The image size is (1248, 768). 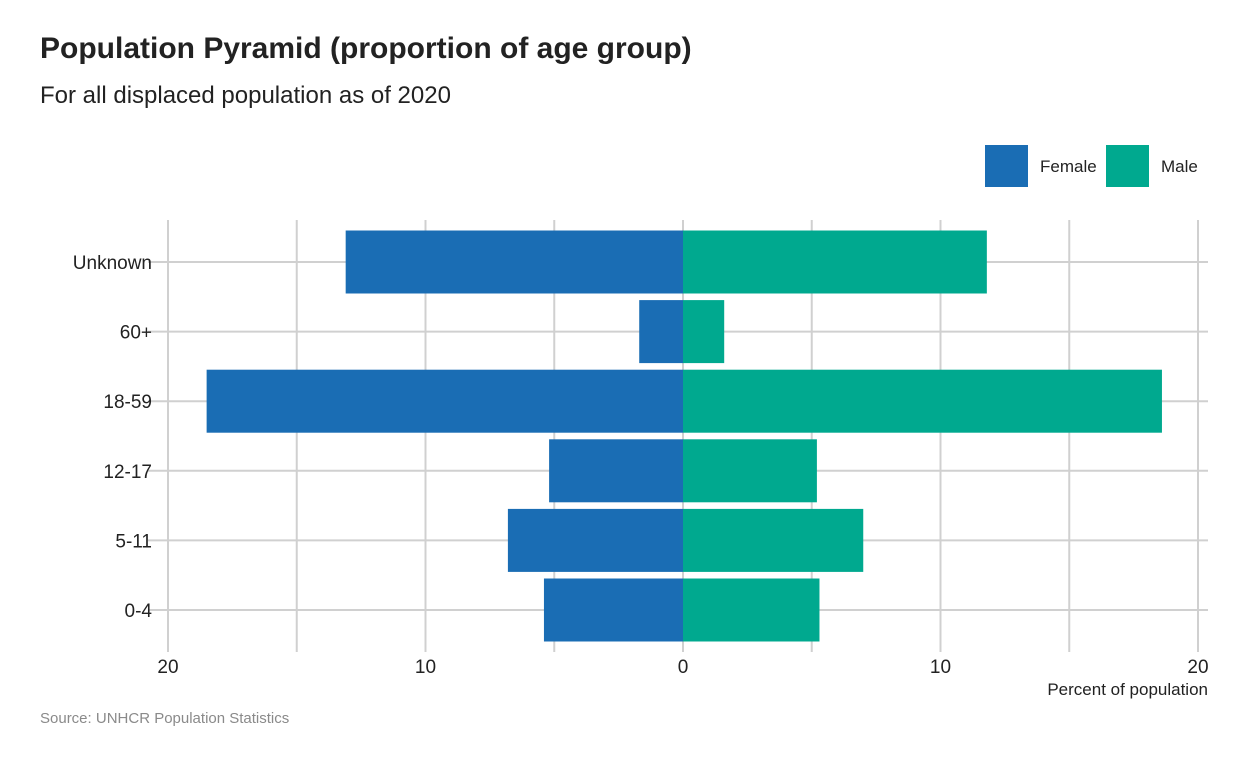 What do you see at coordinates (1068, 166) in the screenshot?
I see `legend-label-female: Female` at bounding box center [1068, 166].